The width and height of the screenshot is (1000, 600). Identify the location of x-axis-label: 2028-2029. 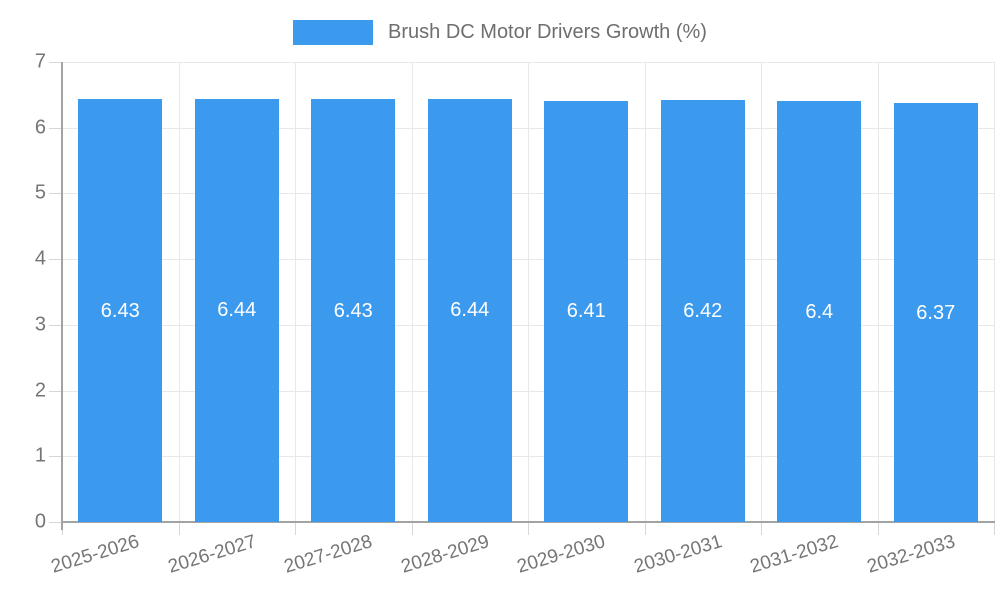
(445, 554).